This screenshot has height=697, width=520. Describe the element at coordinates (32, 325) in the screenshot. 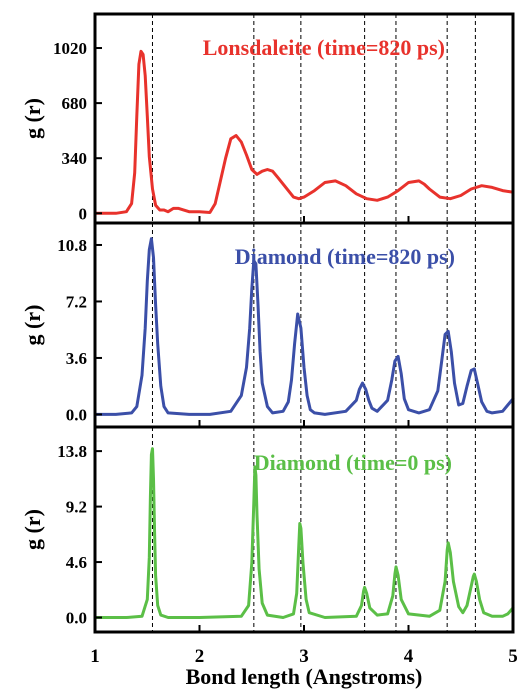

I see `y-axis-title-diamond-820ps: g (r)` at that location.